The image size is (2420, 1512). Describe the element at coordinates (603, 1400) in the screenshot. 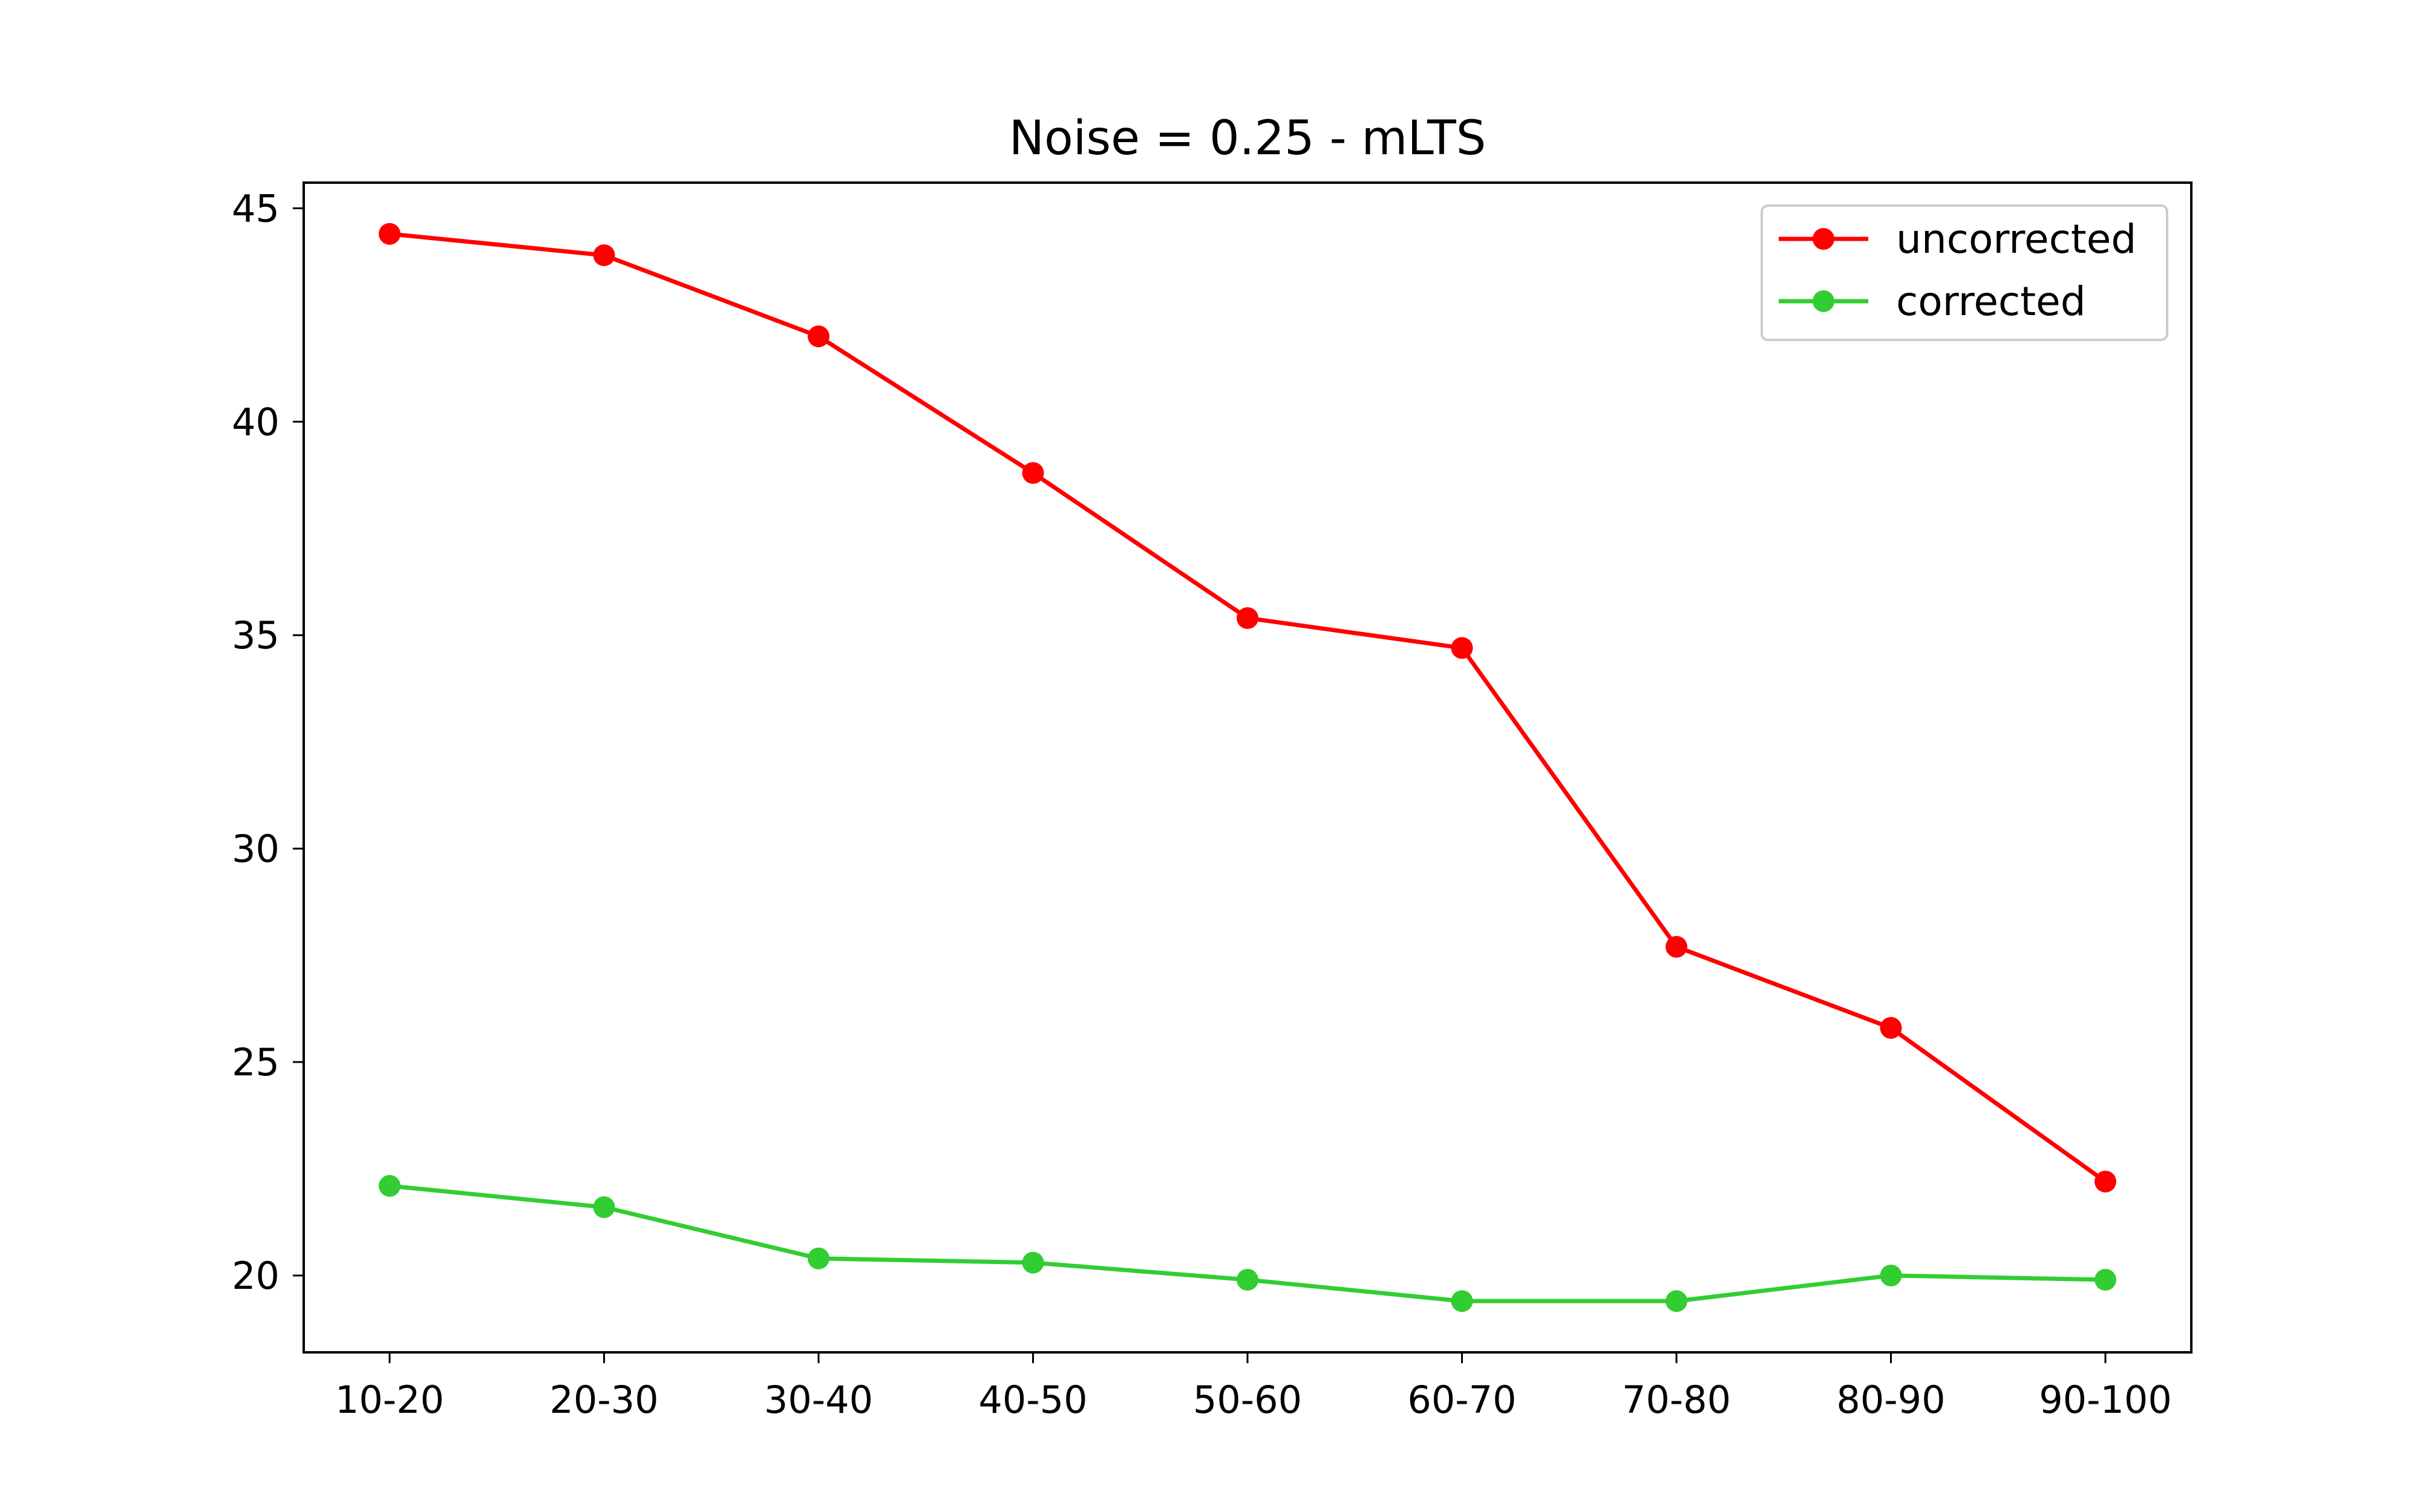

I see `x-tick-label: 20-30` at that location.